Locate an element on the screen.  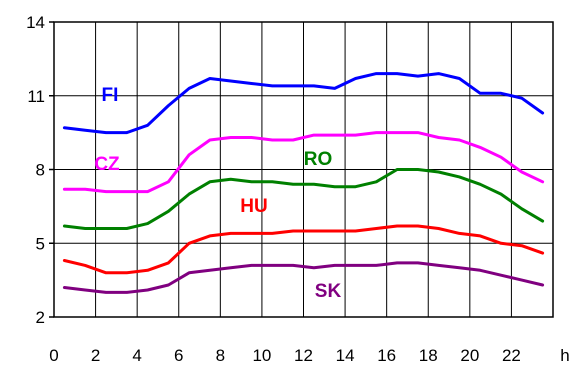
series-label-sk: SK is located at coordinates (328, 291).